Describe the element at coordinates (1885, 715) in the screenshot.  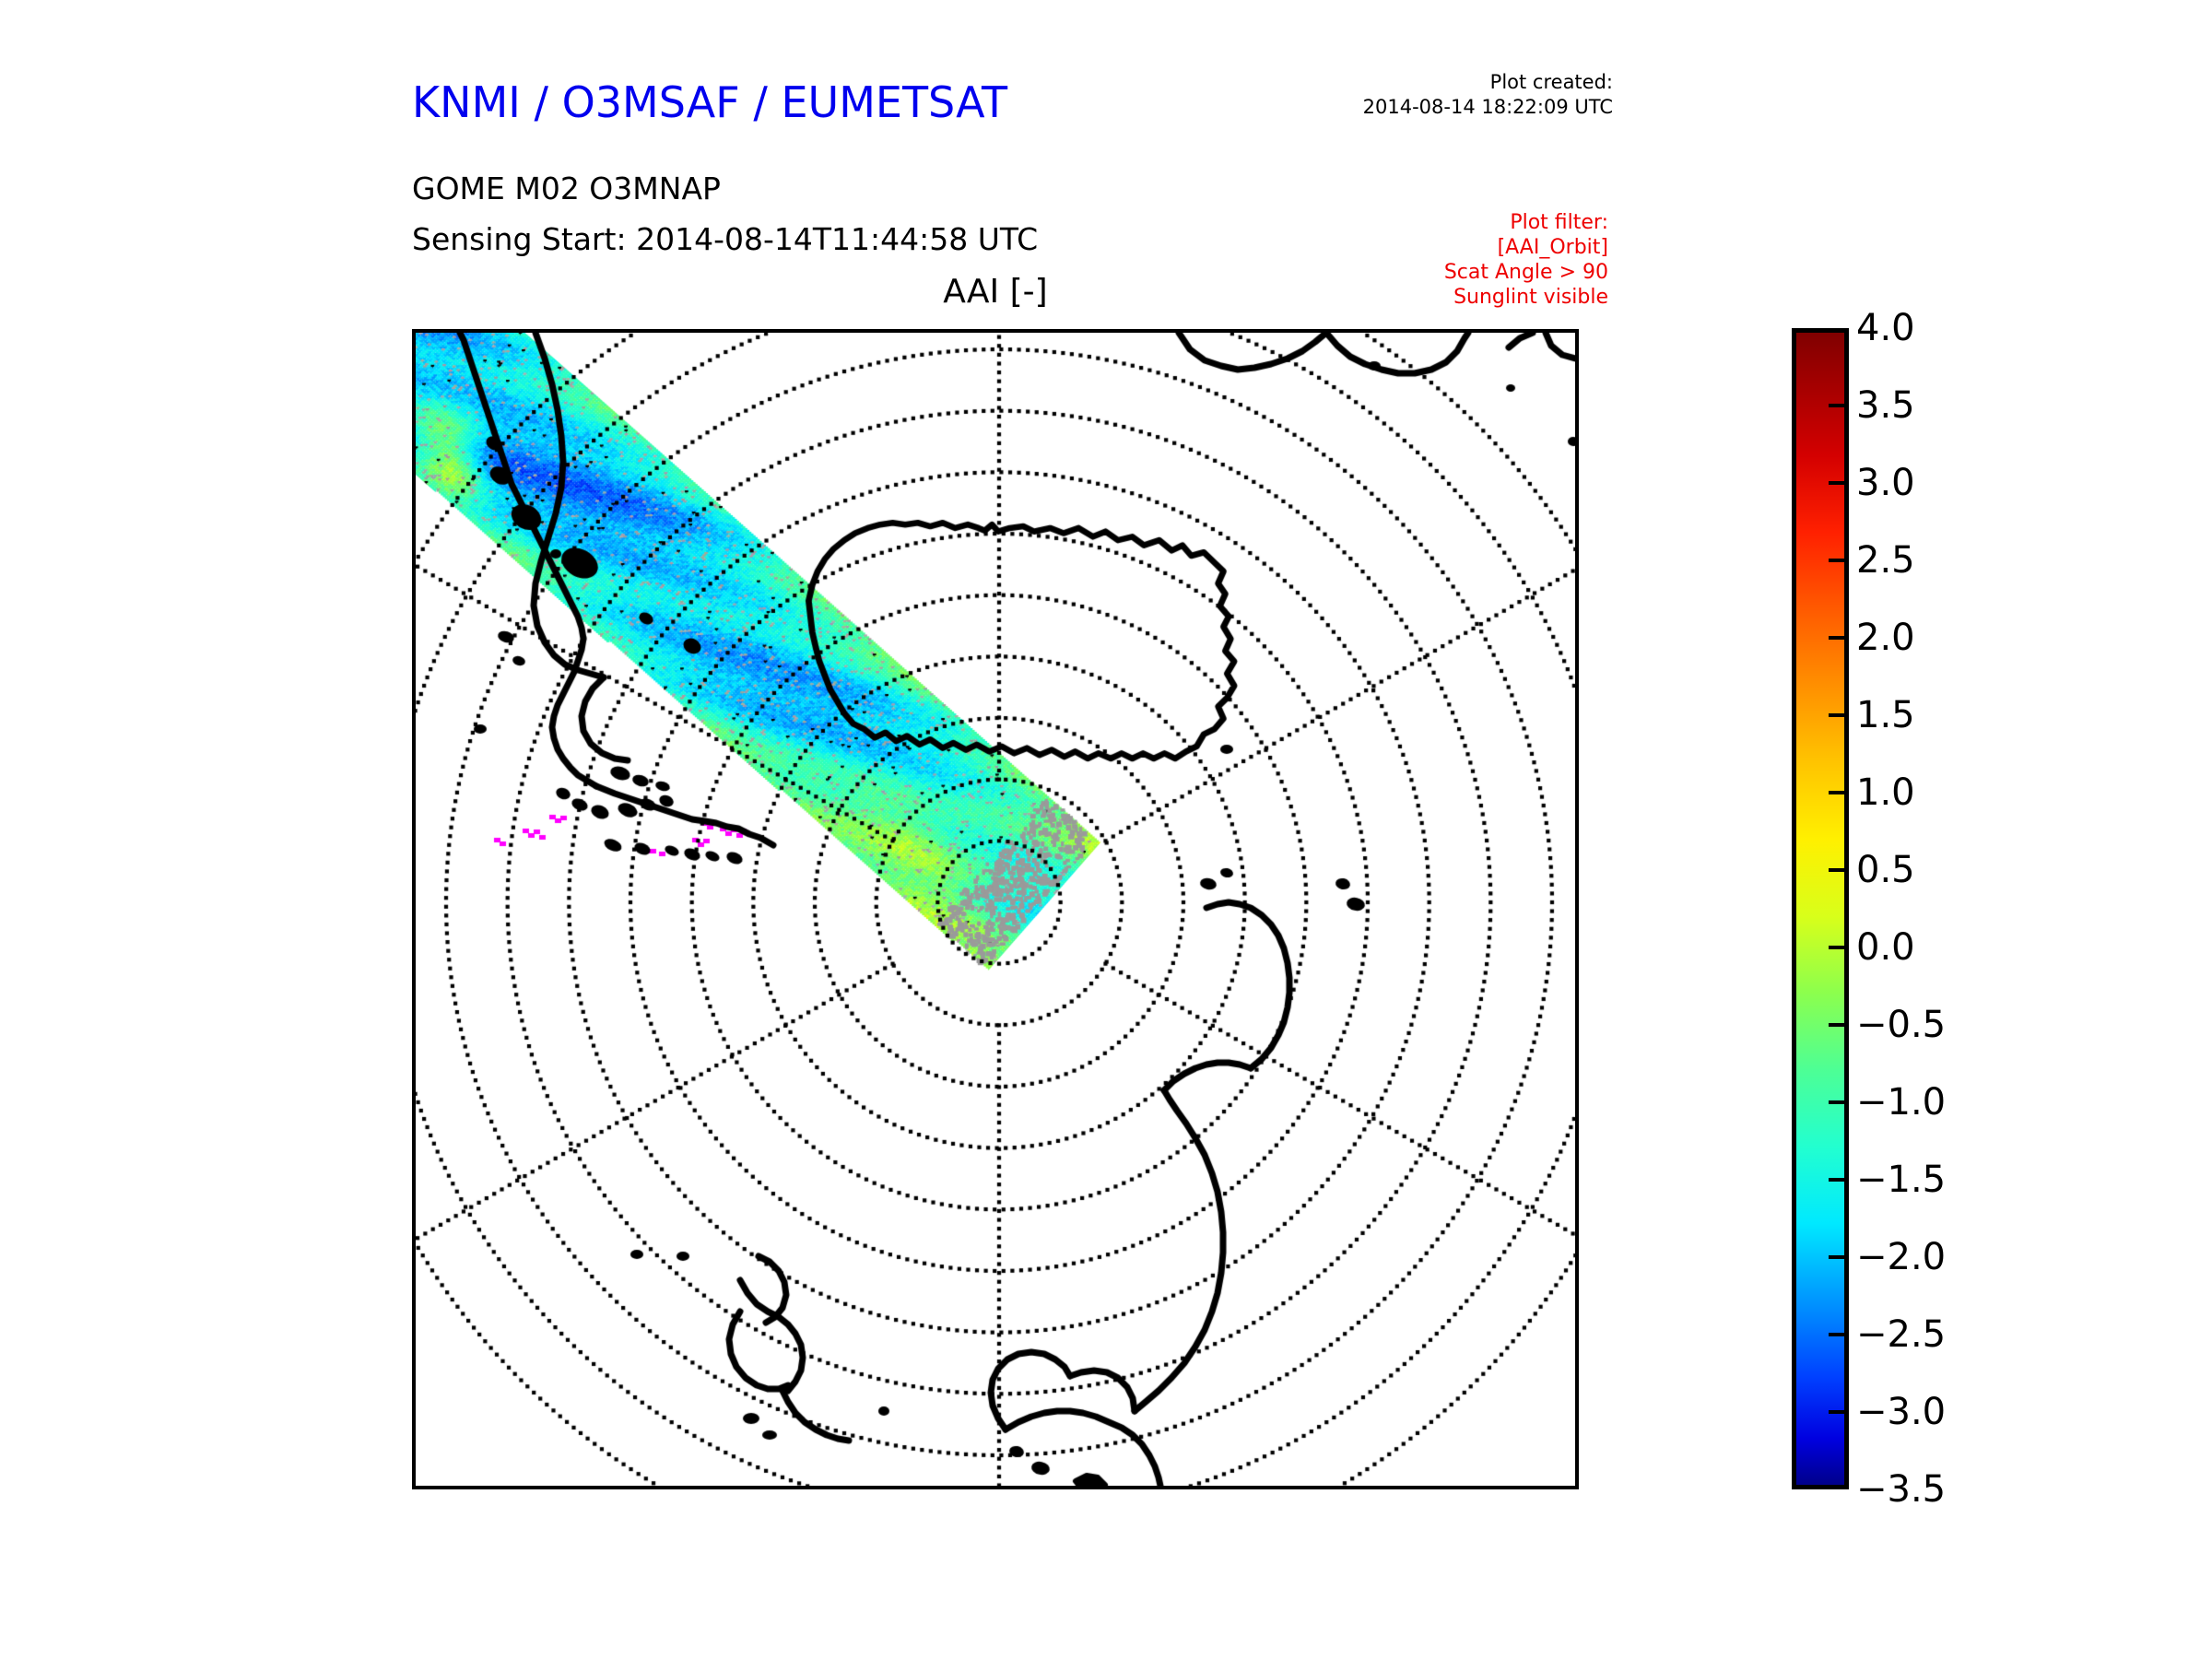
I see `colorbar-tick-label: 1.5` at that location.